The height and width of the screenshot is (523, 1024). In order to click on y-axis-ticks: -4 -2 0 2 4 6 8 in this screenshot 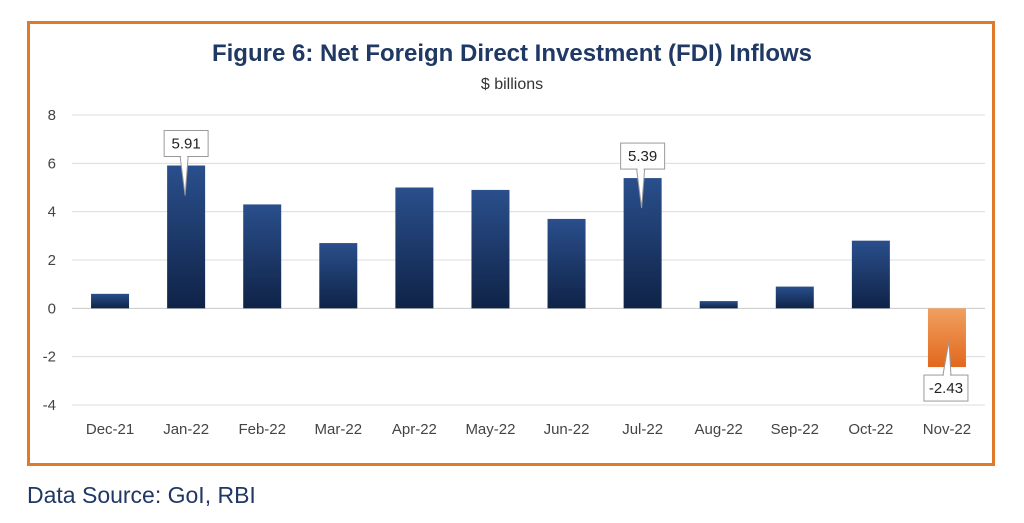, I will do `click(49, 260)`.